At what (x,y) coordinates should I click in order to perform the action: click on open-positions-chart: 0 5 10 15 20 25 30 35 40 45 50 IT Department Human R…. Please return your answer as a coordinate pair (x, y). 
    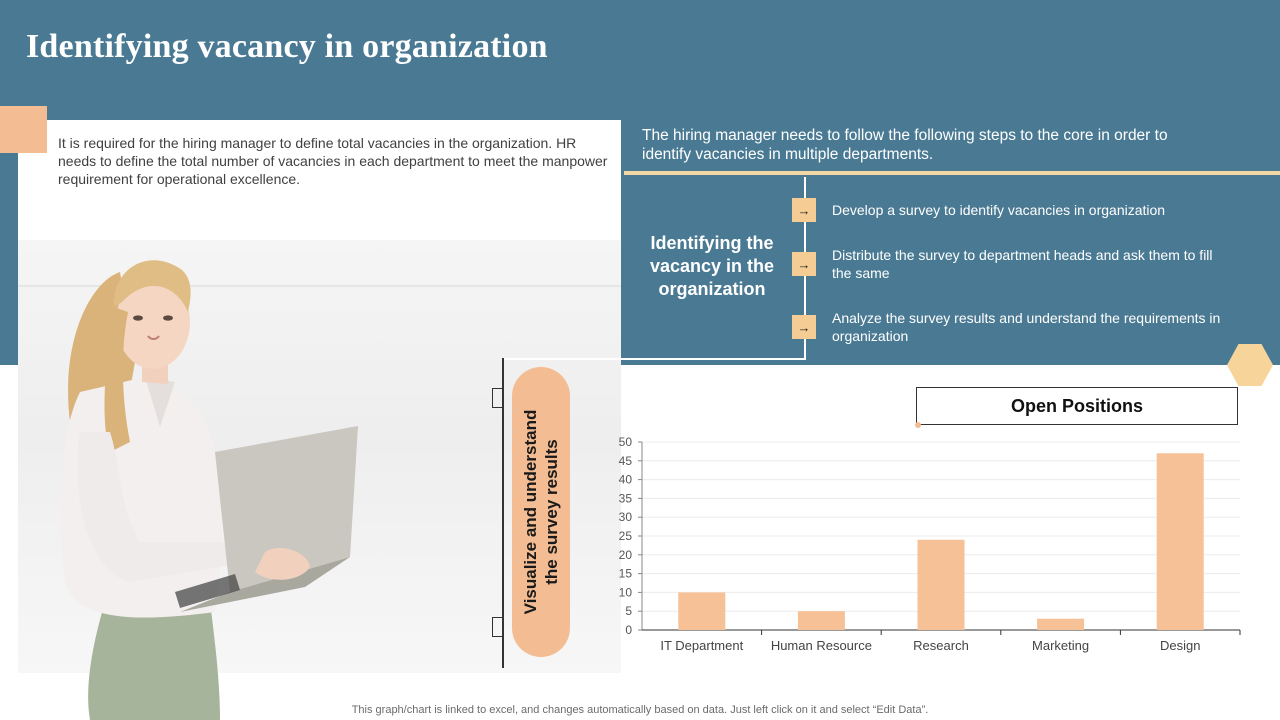
    Looking at the image, I should click on (930, 544).